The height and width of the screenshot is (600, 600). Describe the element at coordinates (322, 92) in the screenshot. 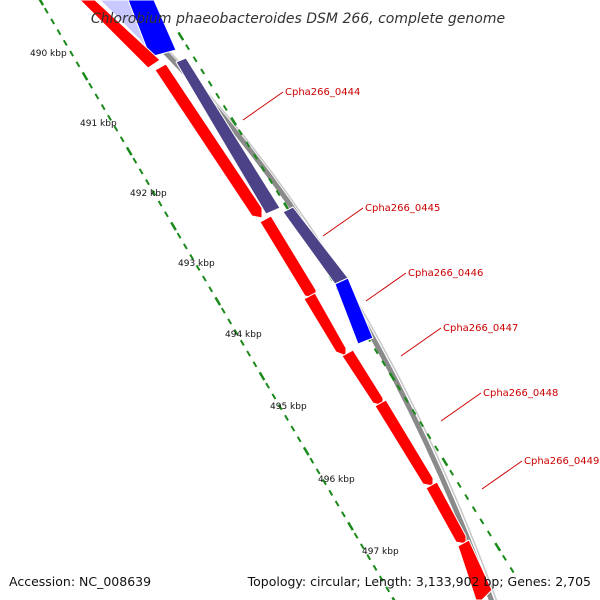

I see `gene-label-cpha266-0444: Cpha266_0444` at that location.